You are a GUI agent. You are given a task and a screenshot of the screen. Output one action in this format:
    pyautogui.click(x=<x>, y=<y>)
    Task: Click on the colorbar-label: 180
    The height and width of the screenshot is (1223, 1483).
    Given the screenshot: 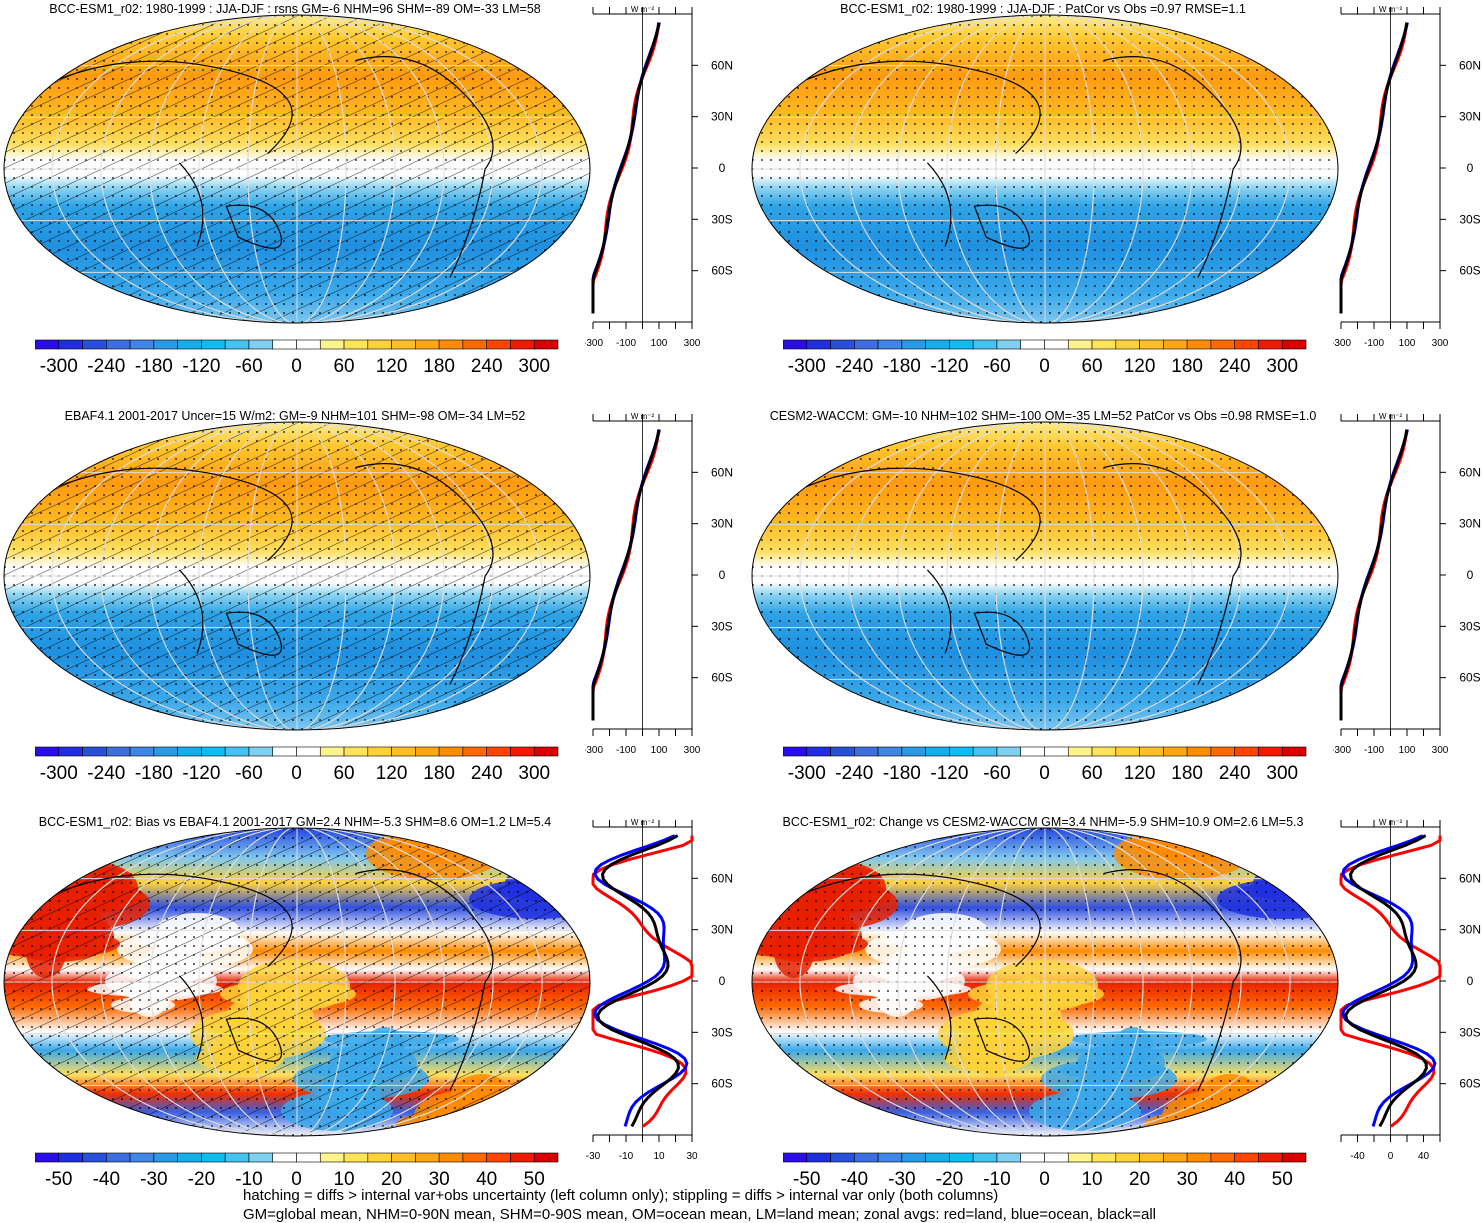 What is the action you would take?
    pyautogui.click(x=439, y=366)
    